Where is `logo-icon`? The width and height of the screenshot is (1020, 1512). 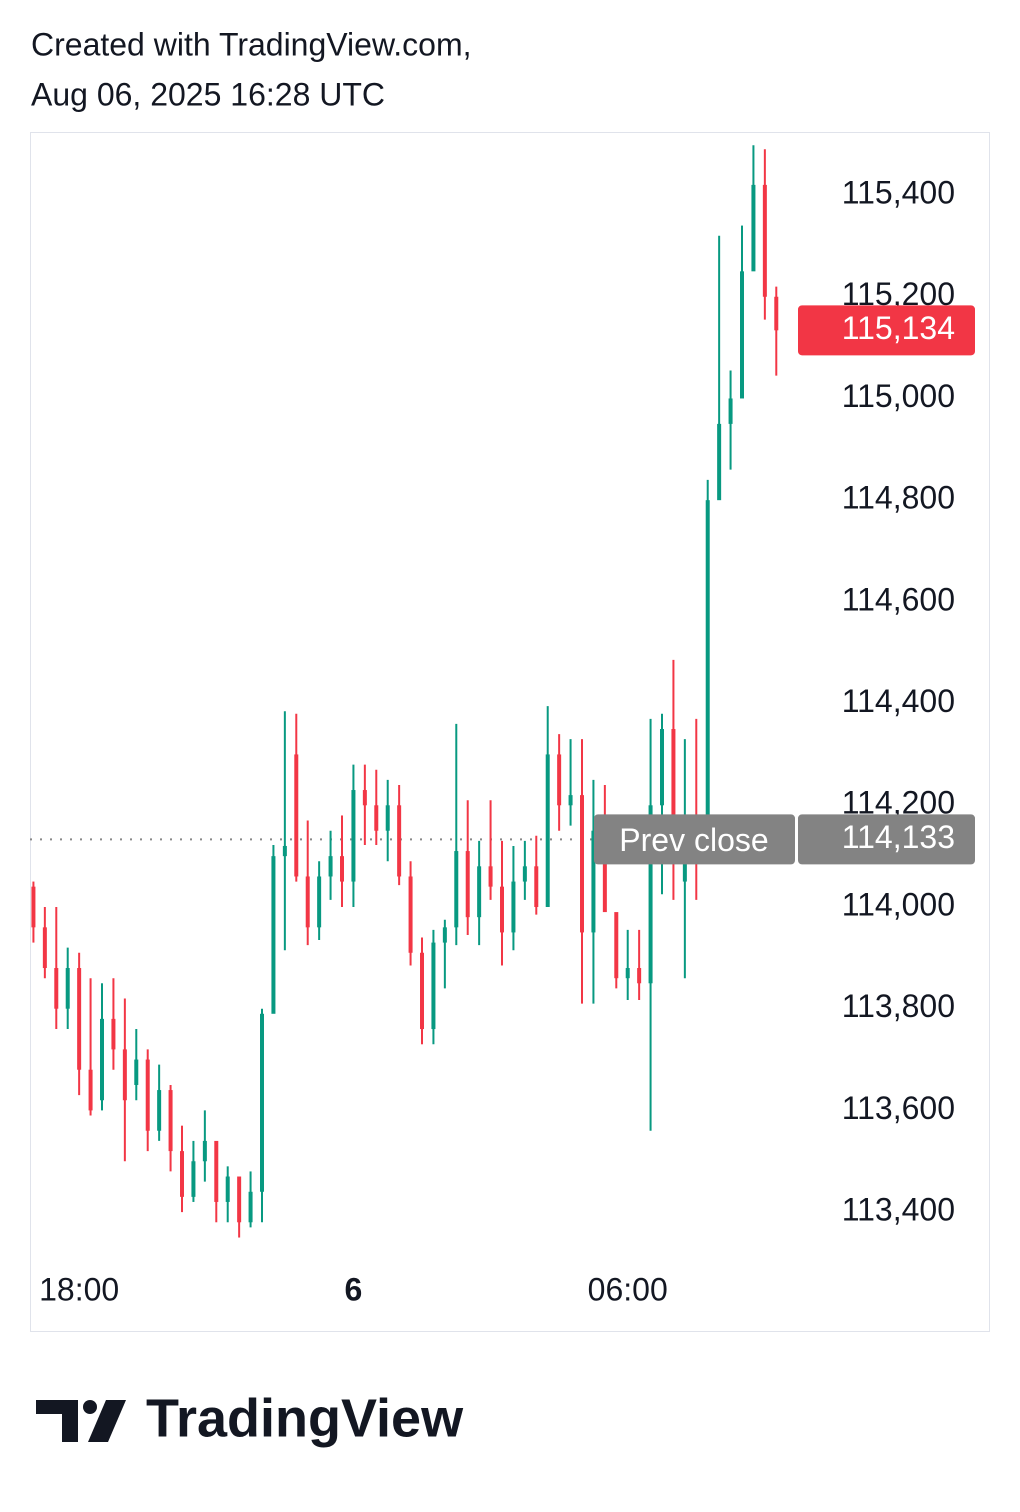
logo-icon is located at coordinates (81, 1421).